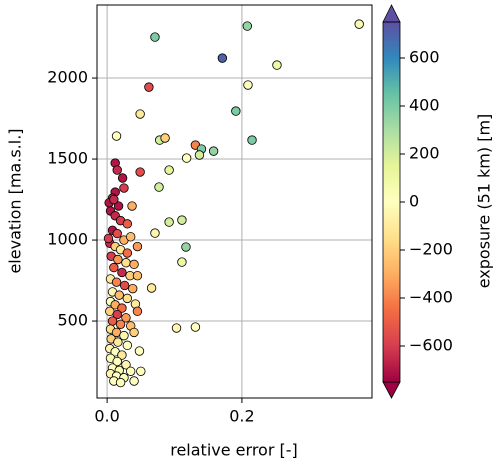  Describe the element at coordinates (424, 57) in the screenshot. I see `colorbar-tick-label: 600` at that location.